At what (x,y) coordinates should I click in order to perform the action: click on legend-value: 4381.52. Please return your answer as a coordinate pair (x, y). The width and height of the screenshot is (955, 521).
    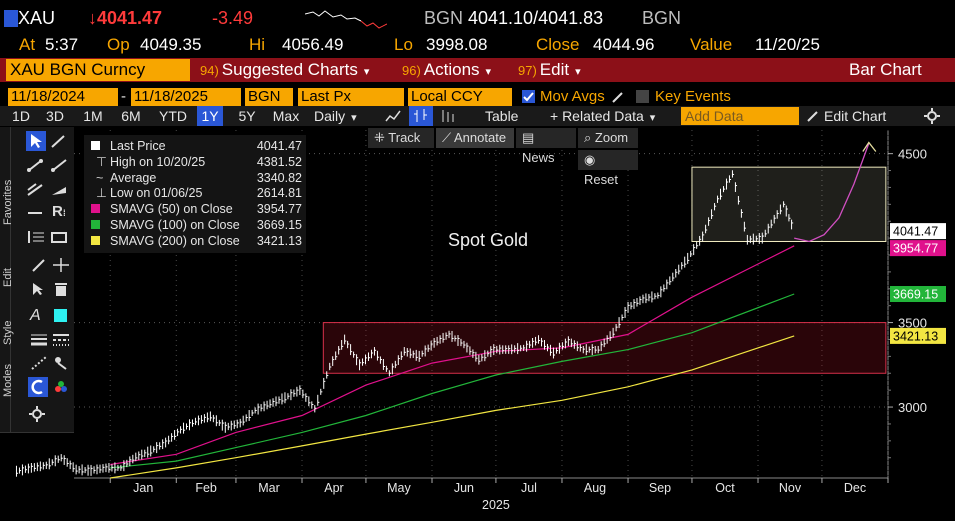
    Looking at the image, I should click on (279, 161).